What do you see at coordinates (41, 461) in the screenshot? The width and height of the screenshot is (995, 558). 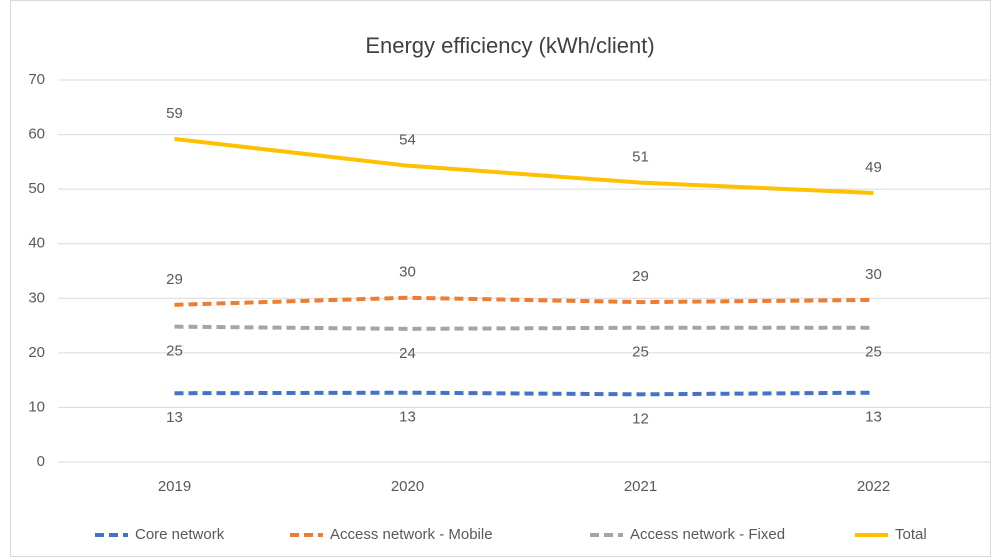 I see `y-tick-label: 0` at bounding box center [41, 461].